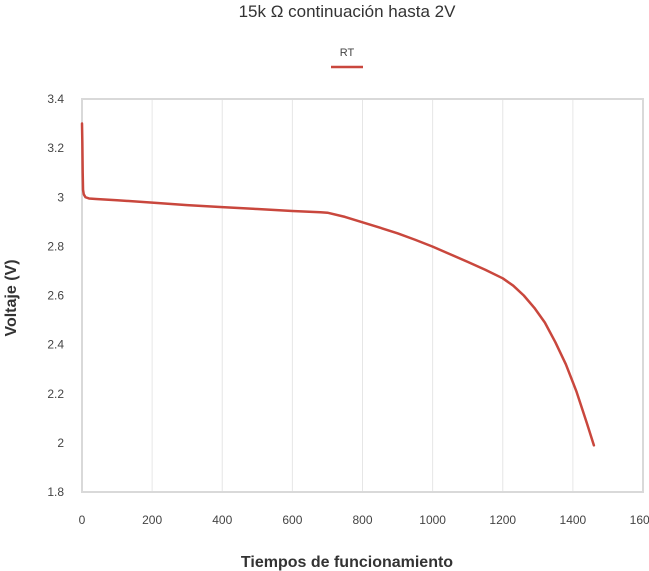 The width and height of the screenshot is (649, 571). I want to click on y-tick-label: 1.8, so click(55, 492).